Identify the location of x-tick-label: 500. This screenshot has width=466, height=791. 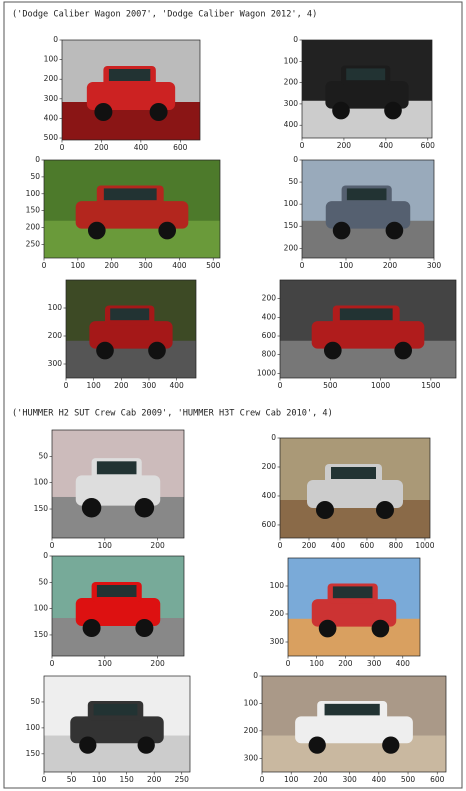
(408, 779).